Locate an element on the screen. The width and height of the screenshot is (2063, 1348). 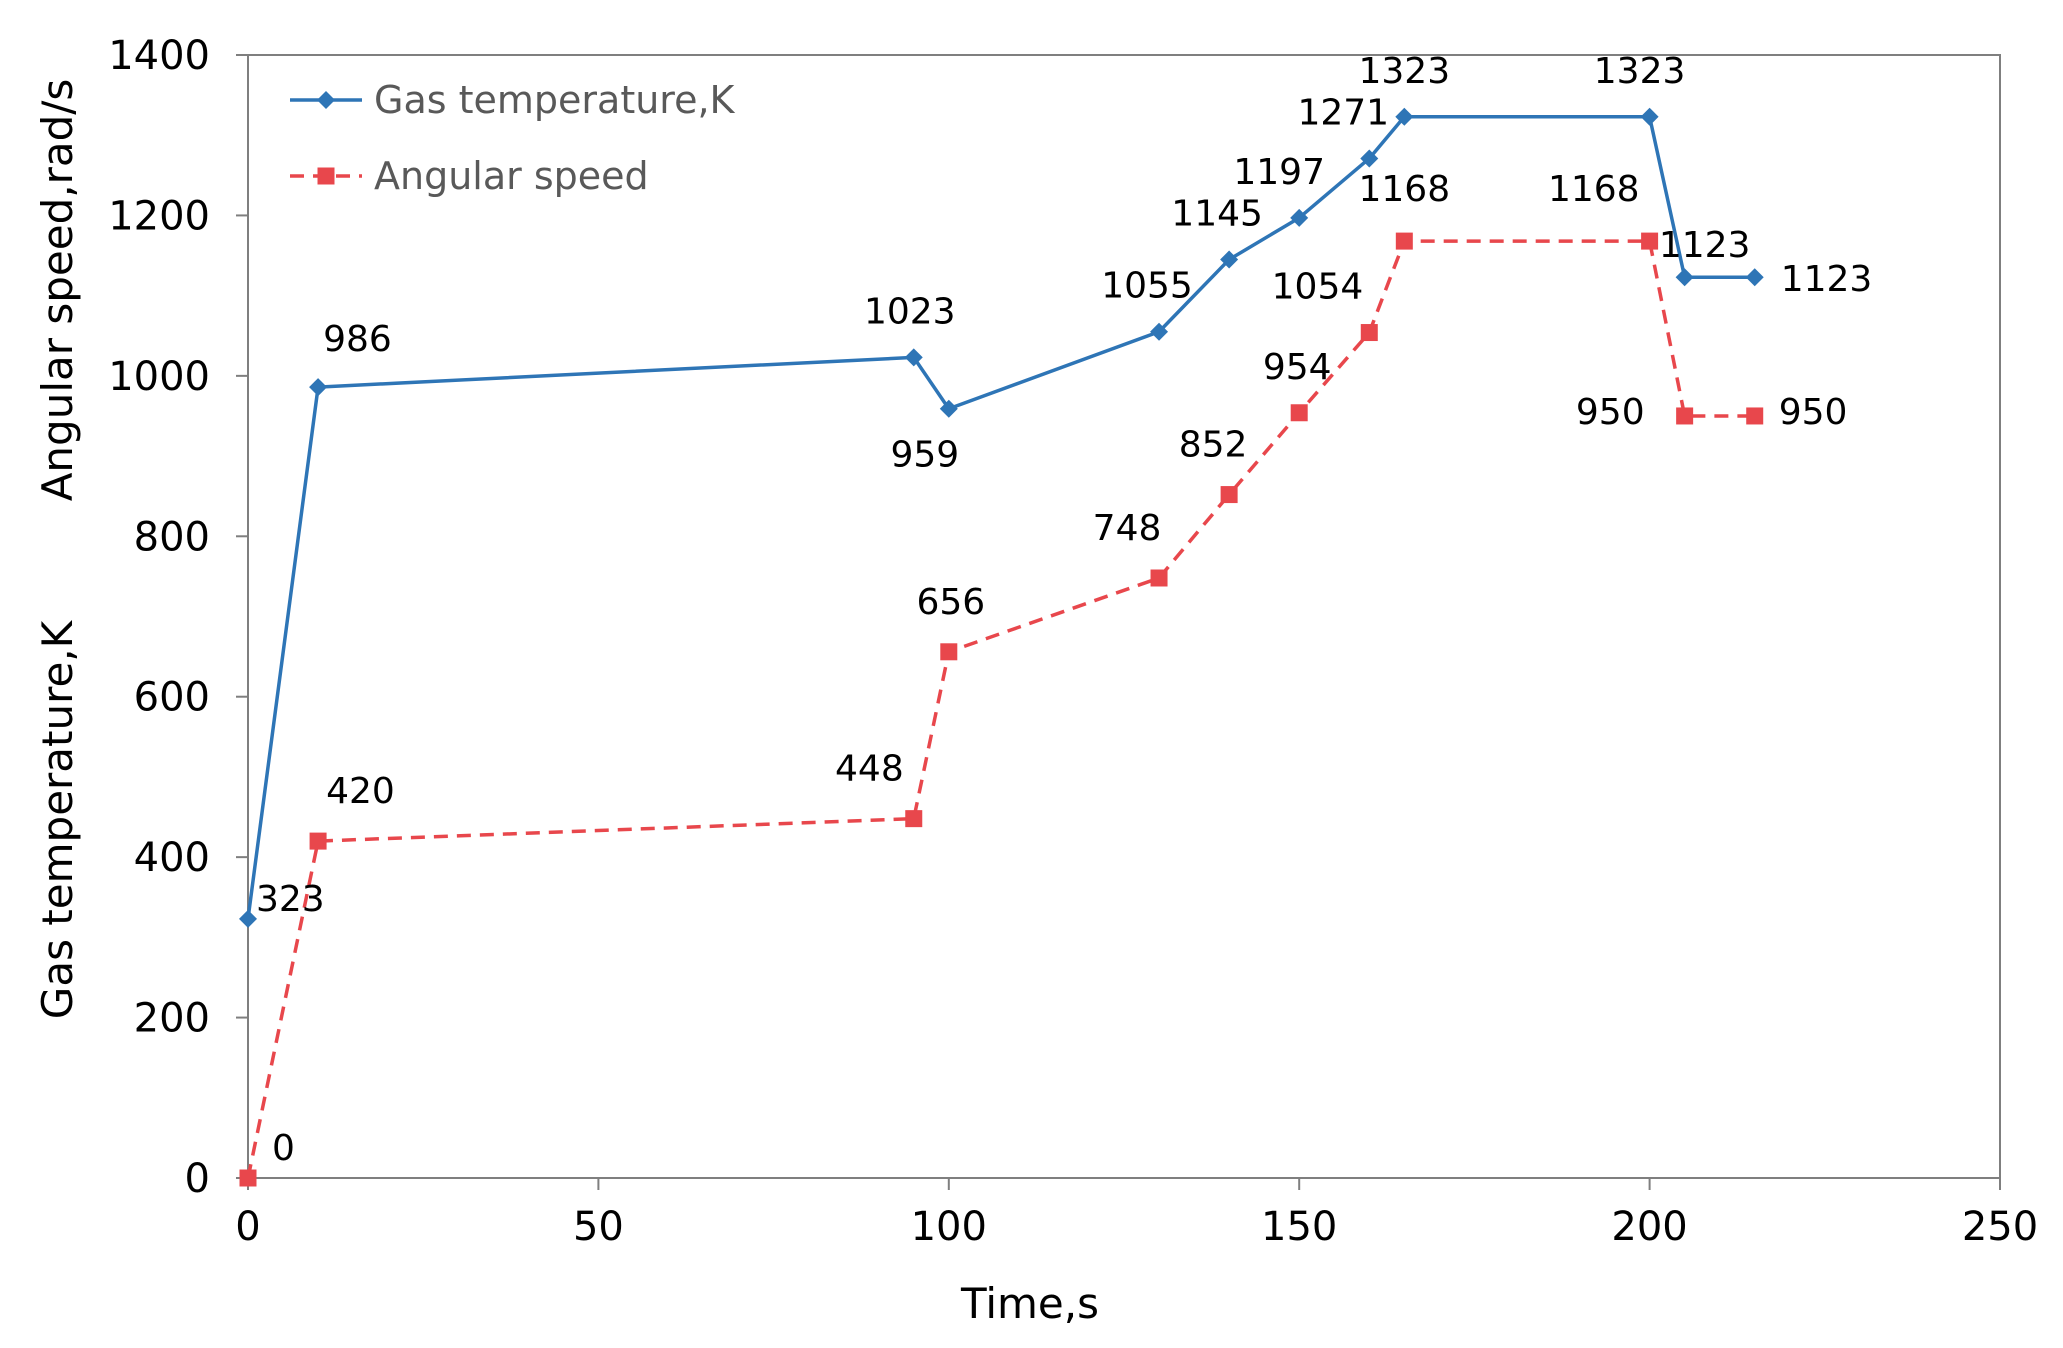
legend: Gas temperature,K Angular speed is located at coordinates (513, 138).